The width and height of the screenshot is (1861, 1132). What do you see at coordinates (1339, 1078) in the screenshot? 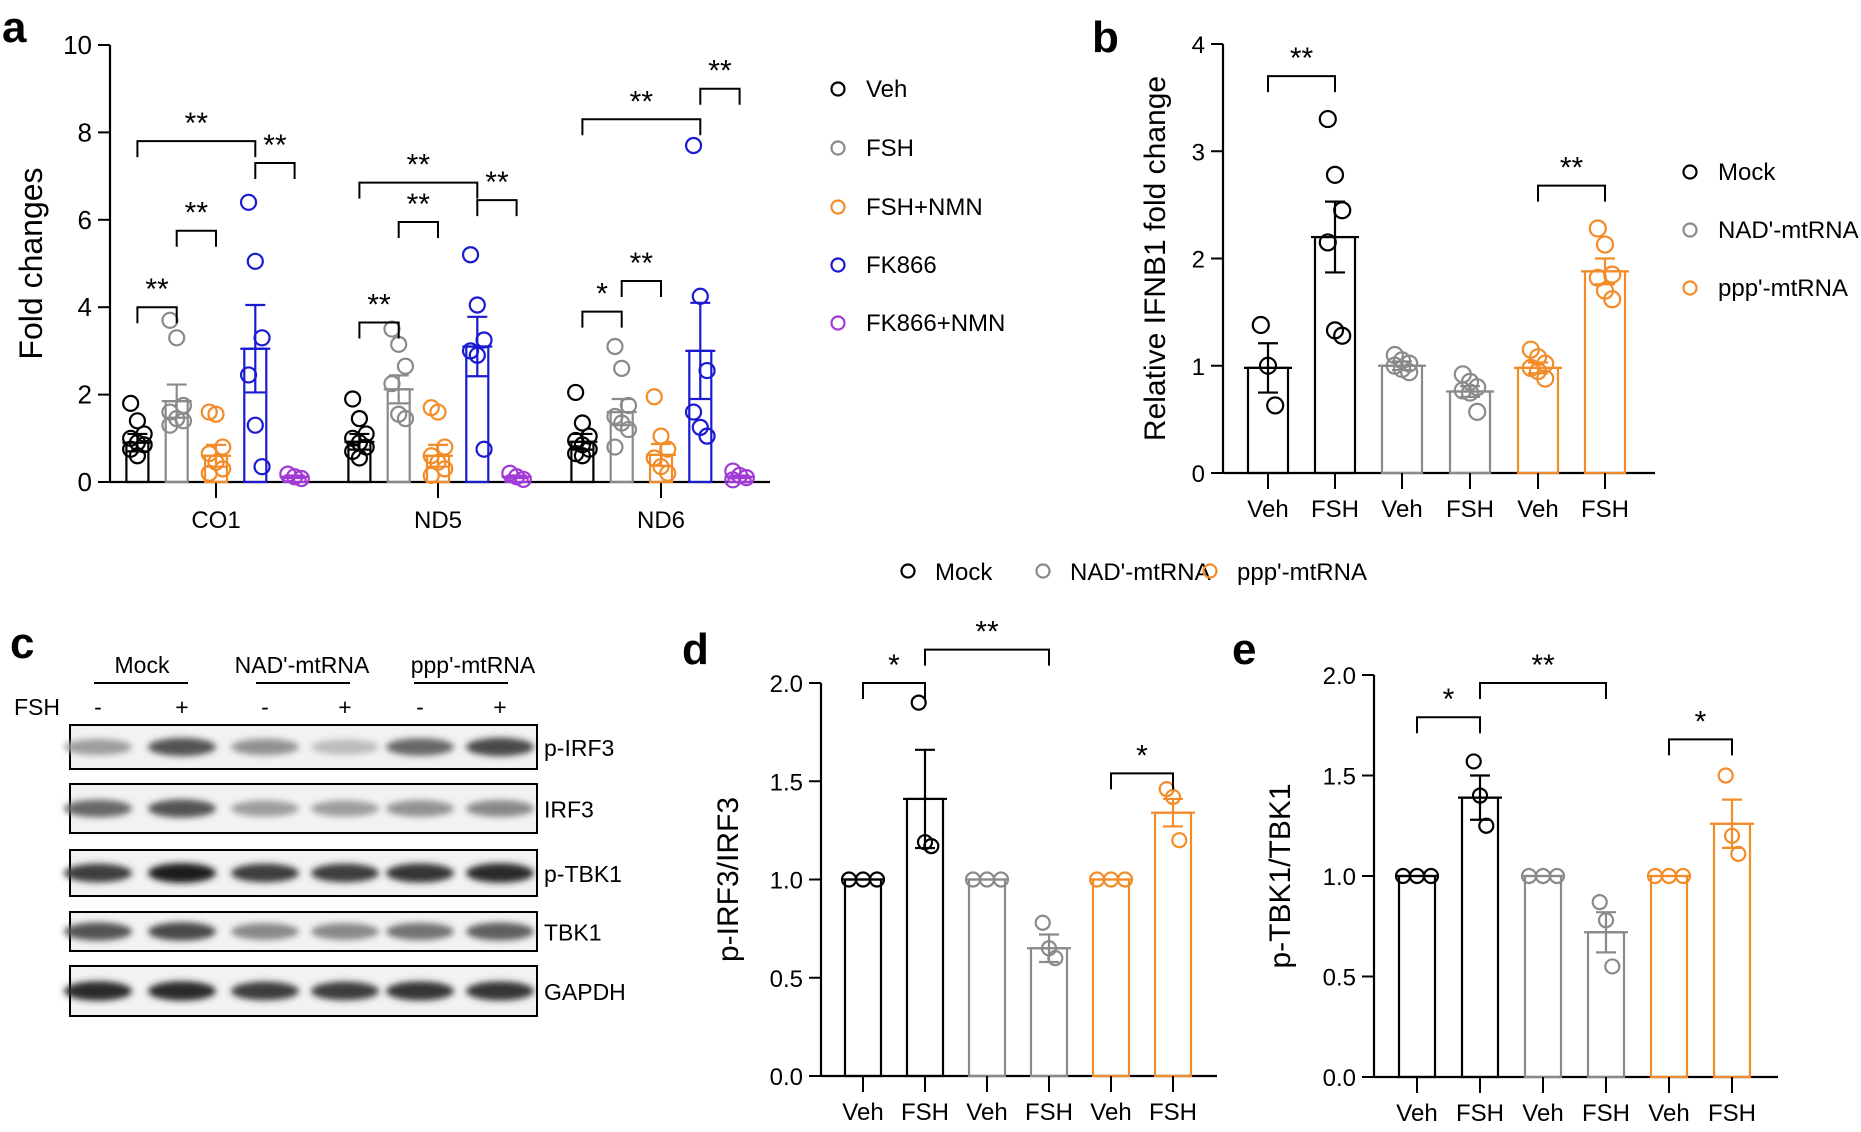
I see `y-tick-label: 0.0` at bounding box center [1339, 1078].